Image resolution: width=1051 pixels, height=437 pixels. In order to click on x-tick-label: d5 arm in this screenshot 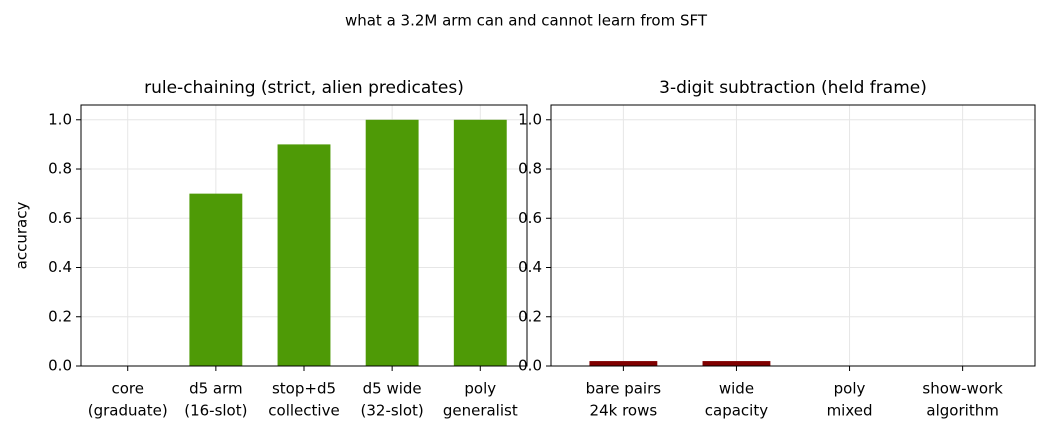, I will do `click(216, 389)`.